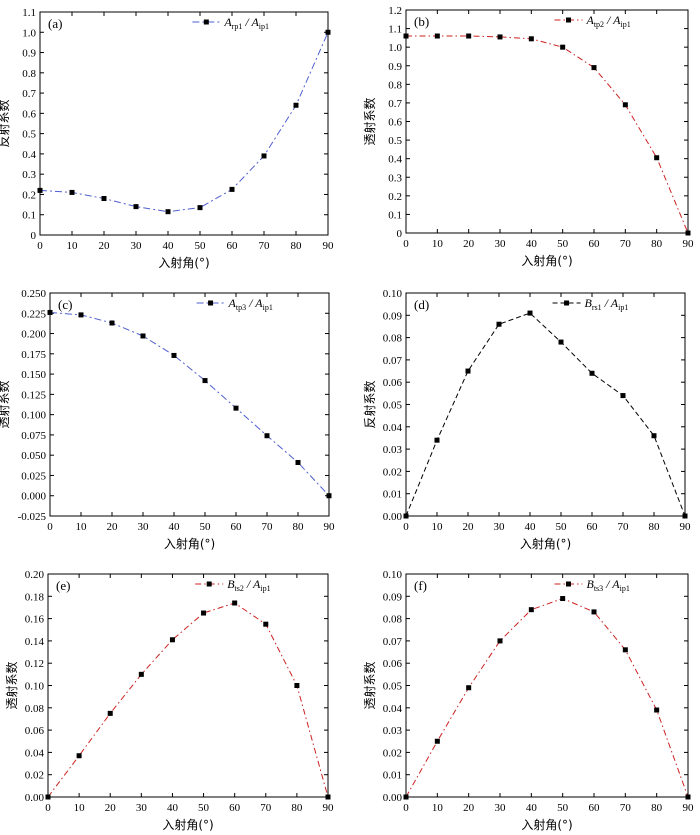 The width and height of the screenshot is (700, 835). What do you see at coordinates (33, 355) in the screenshot?
I see `y-tick-label: 0.175` at bounding box center [33, 355].